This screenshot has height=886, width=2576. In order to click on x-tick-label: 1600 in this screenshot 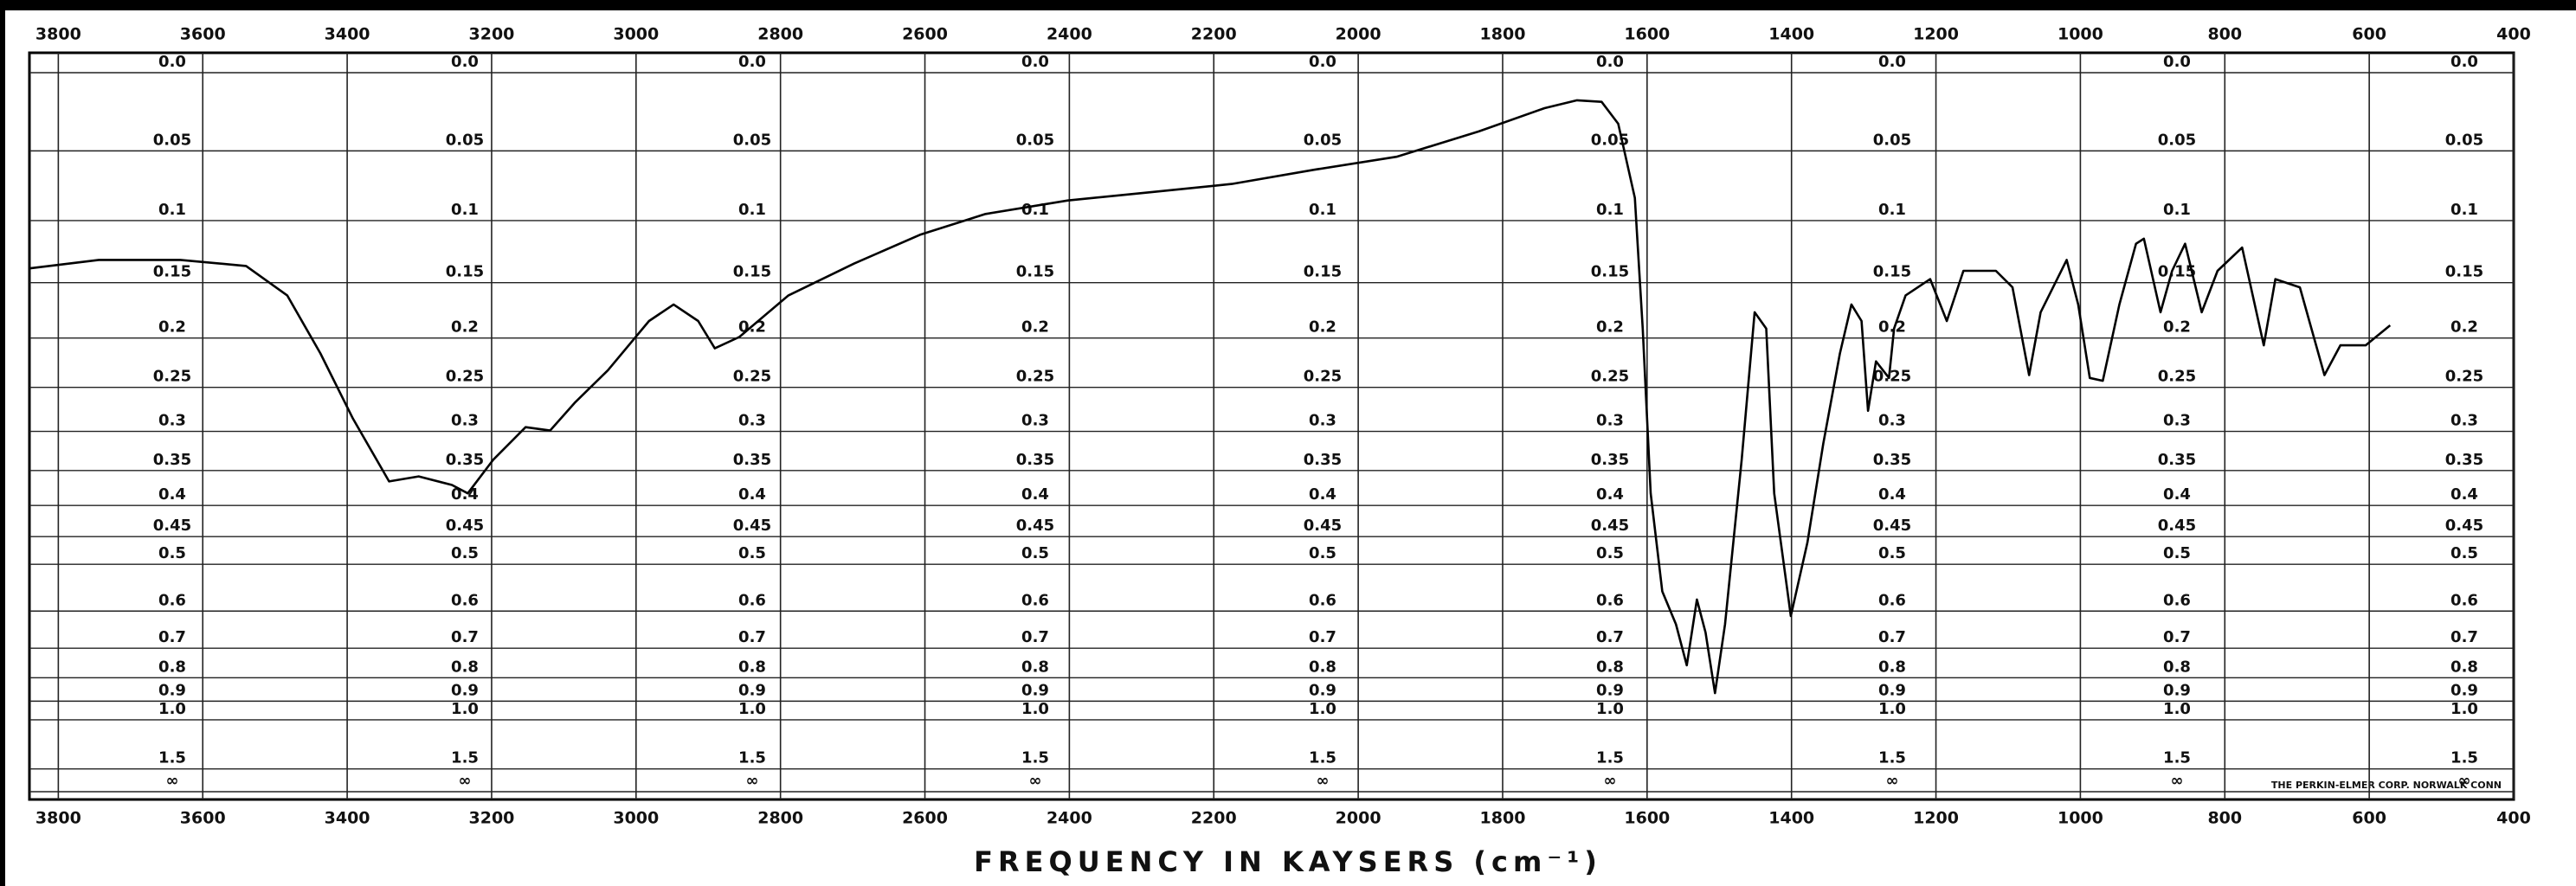, I will do `click(1647, 34)`.